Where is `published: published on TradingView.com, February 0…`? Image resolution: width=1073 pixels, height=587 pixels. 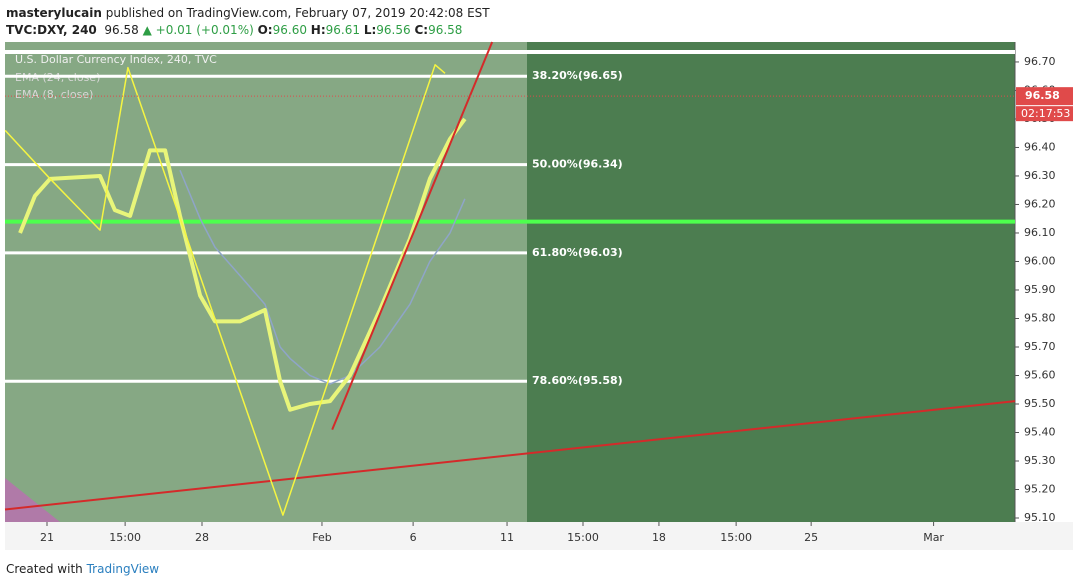 published: published on TradingView.com, February 0… is located at coordinates (297, 13).